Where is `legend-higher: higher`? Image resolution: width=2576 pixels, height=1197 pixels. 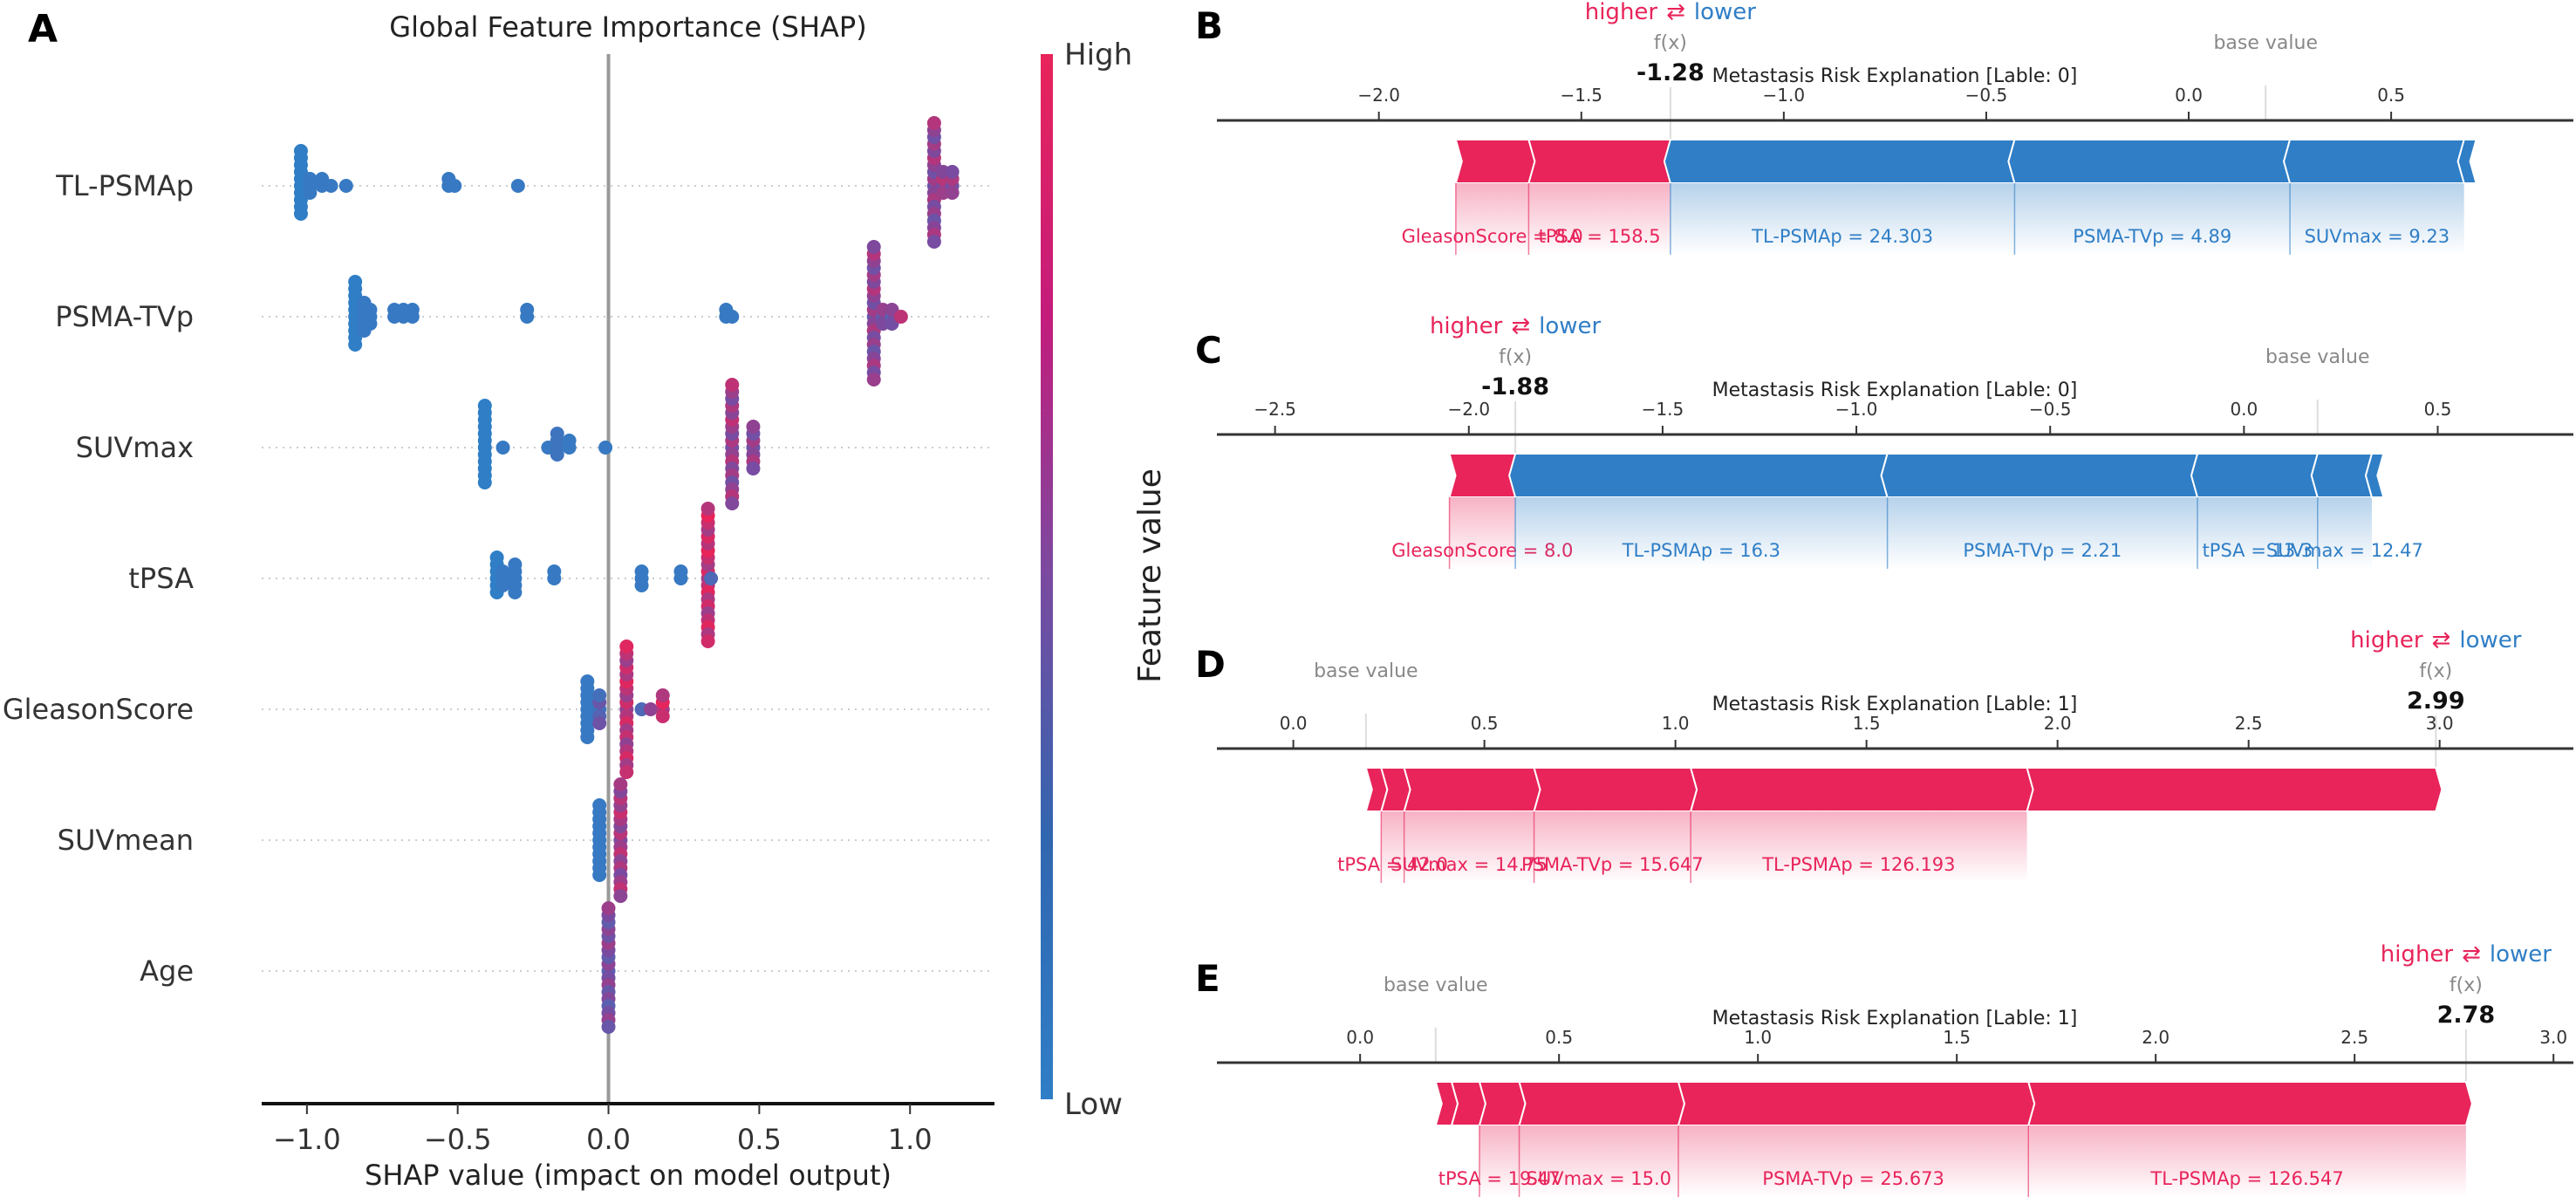
legend-higher: higher is located at coordinates (1621, 12).